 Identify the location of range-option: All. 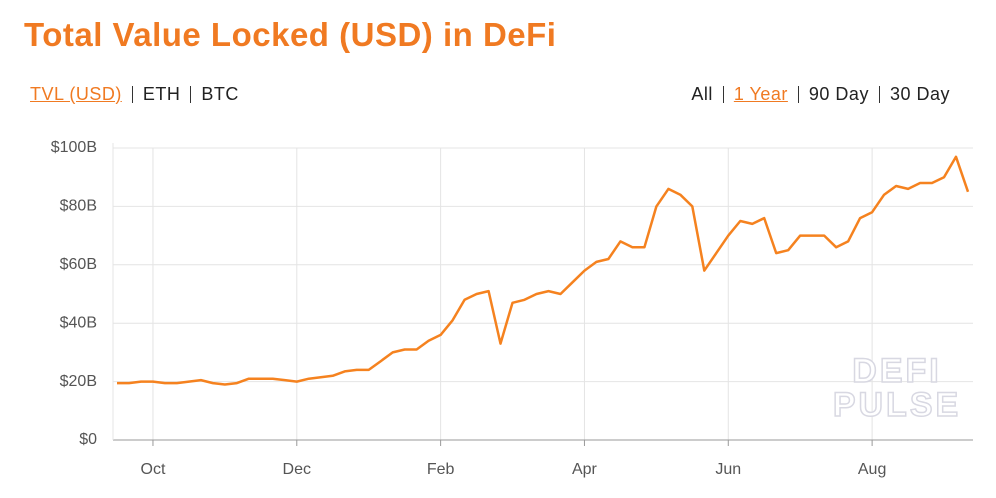
(702, 94).